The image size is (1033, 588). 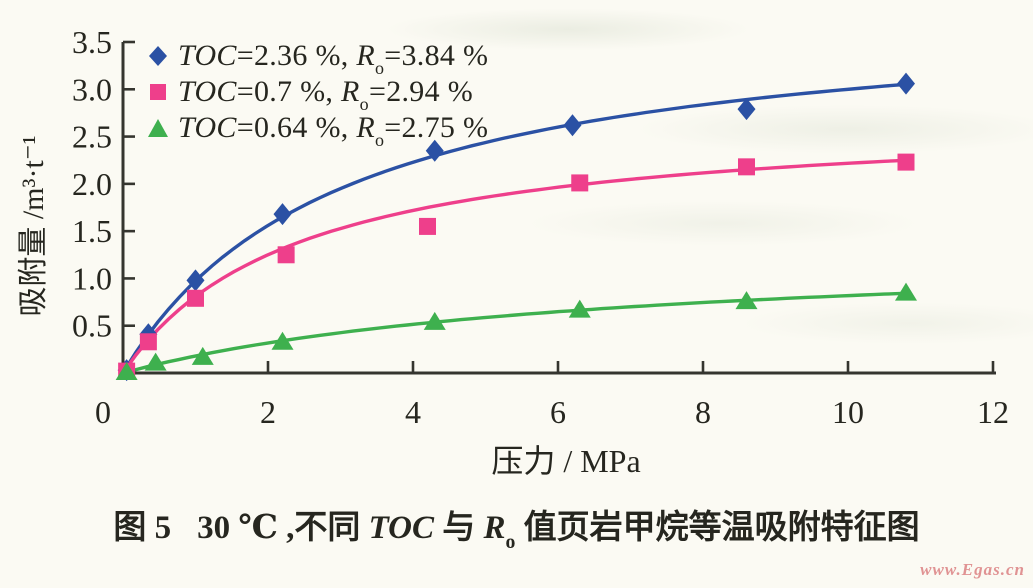 I want to click on caption-text: 30 ℃ ,不同 TOC 与 Ro 值页岩甲烷等温吸附特征图, so click(x=558, y=531).